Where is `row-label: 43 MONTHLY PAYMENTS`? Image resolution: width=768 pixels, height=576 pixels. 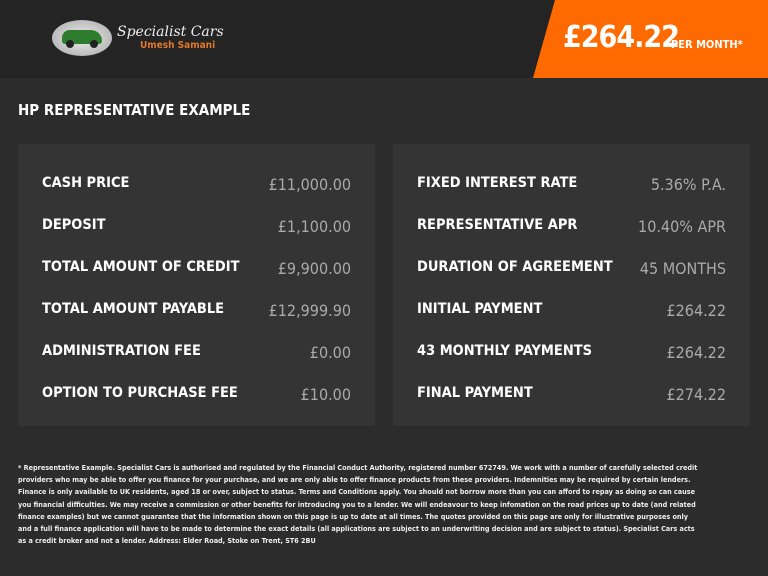
row-label: 43 MONTHLY PAYMENTS is located at coordinates (505, 351).